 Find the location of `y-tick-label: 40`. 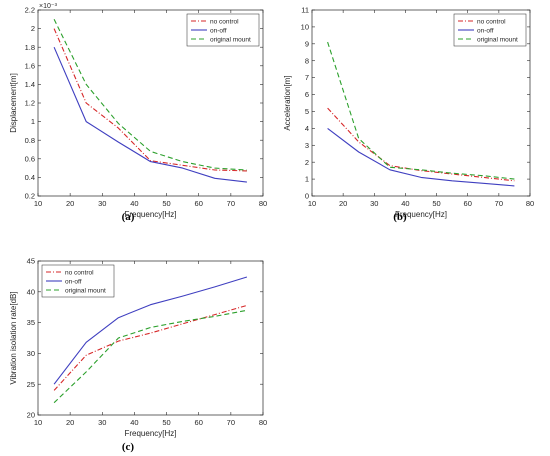

y-tick-label: 40 is located at coordinates (31, 291).